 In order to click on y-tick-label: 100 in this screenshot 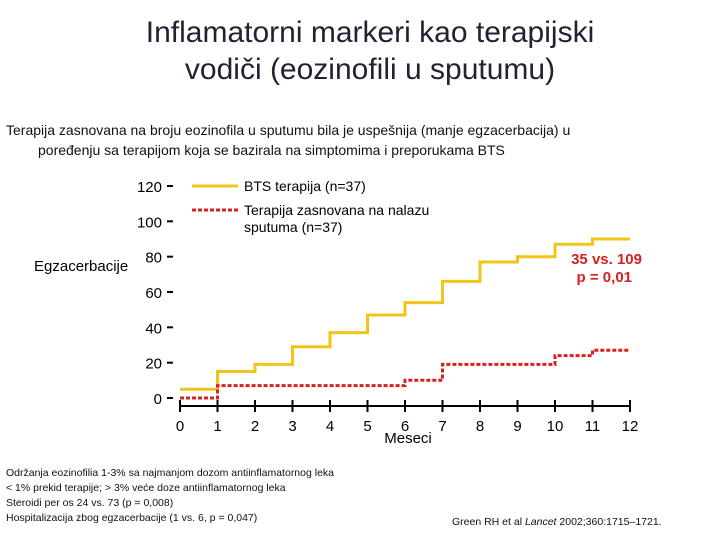, I will do `click(149, 222)`.